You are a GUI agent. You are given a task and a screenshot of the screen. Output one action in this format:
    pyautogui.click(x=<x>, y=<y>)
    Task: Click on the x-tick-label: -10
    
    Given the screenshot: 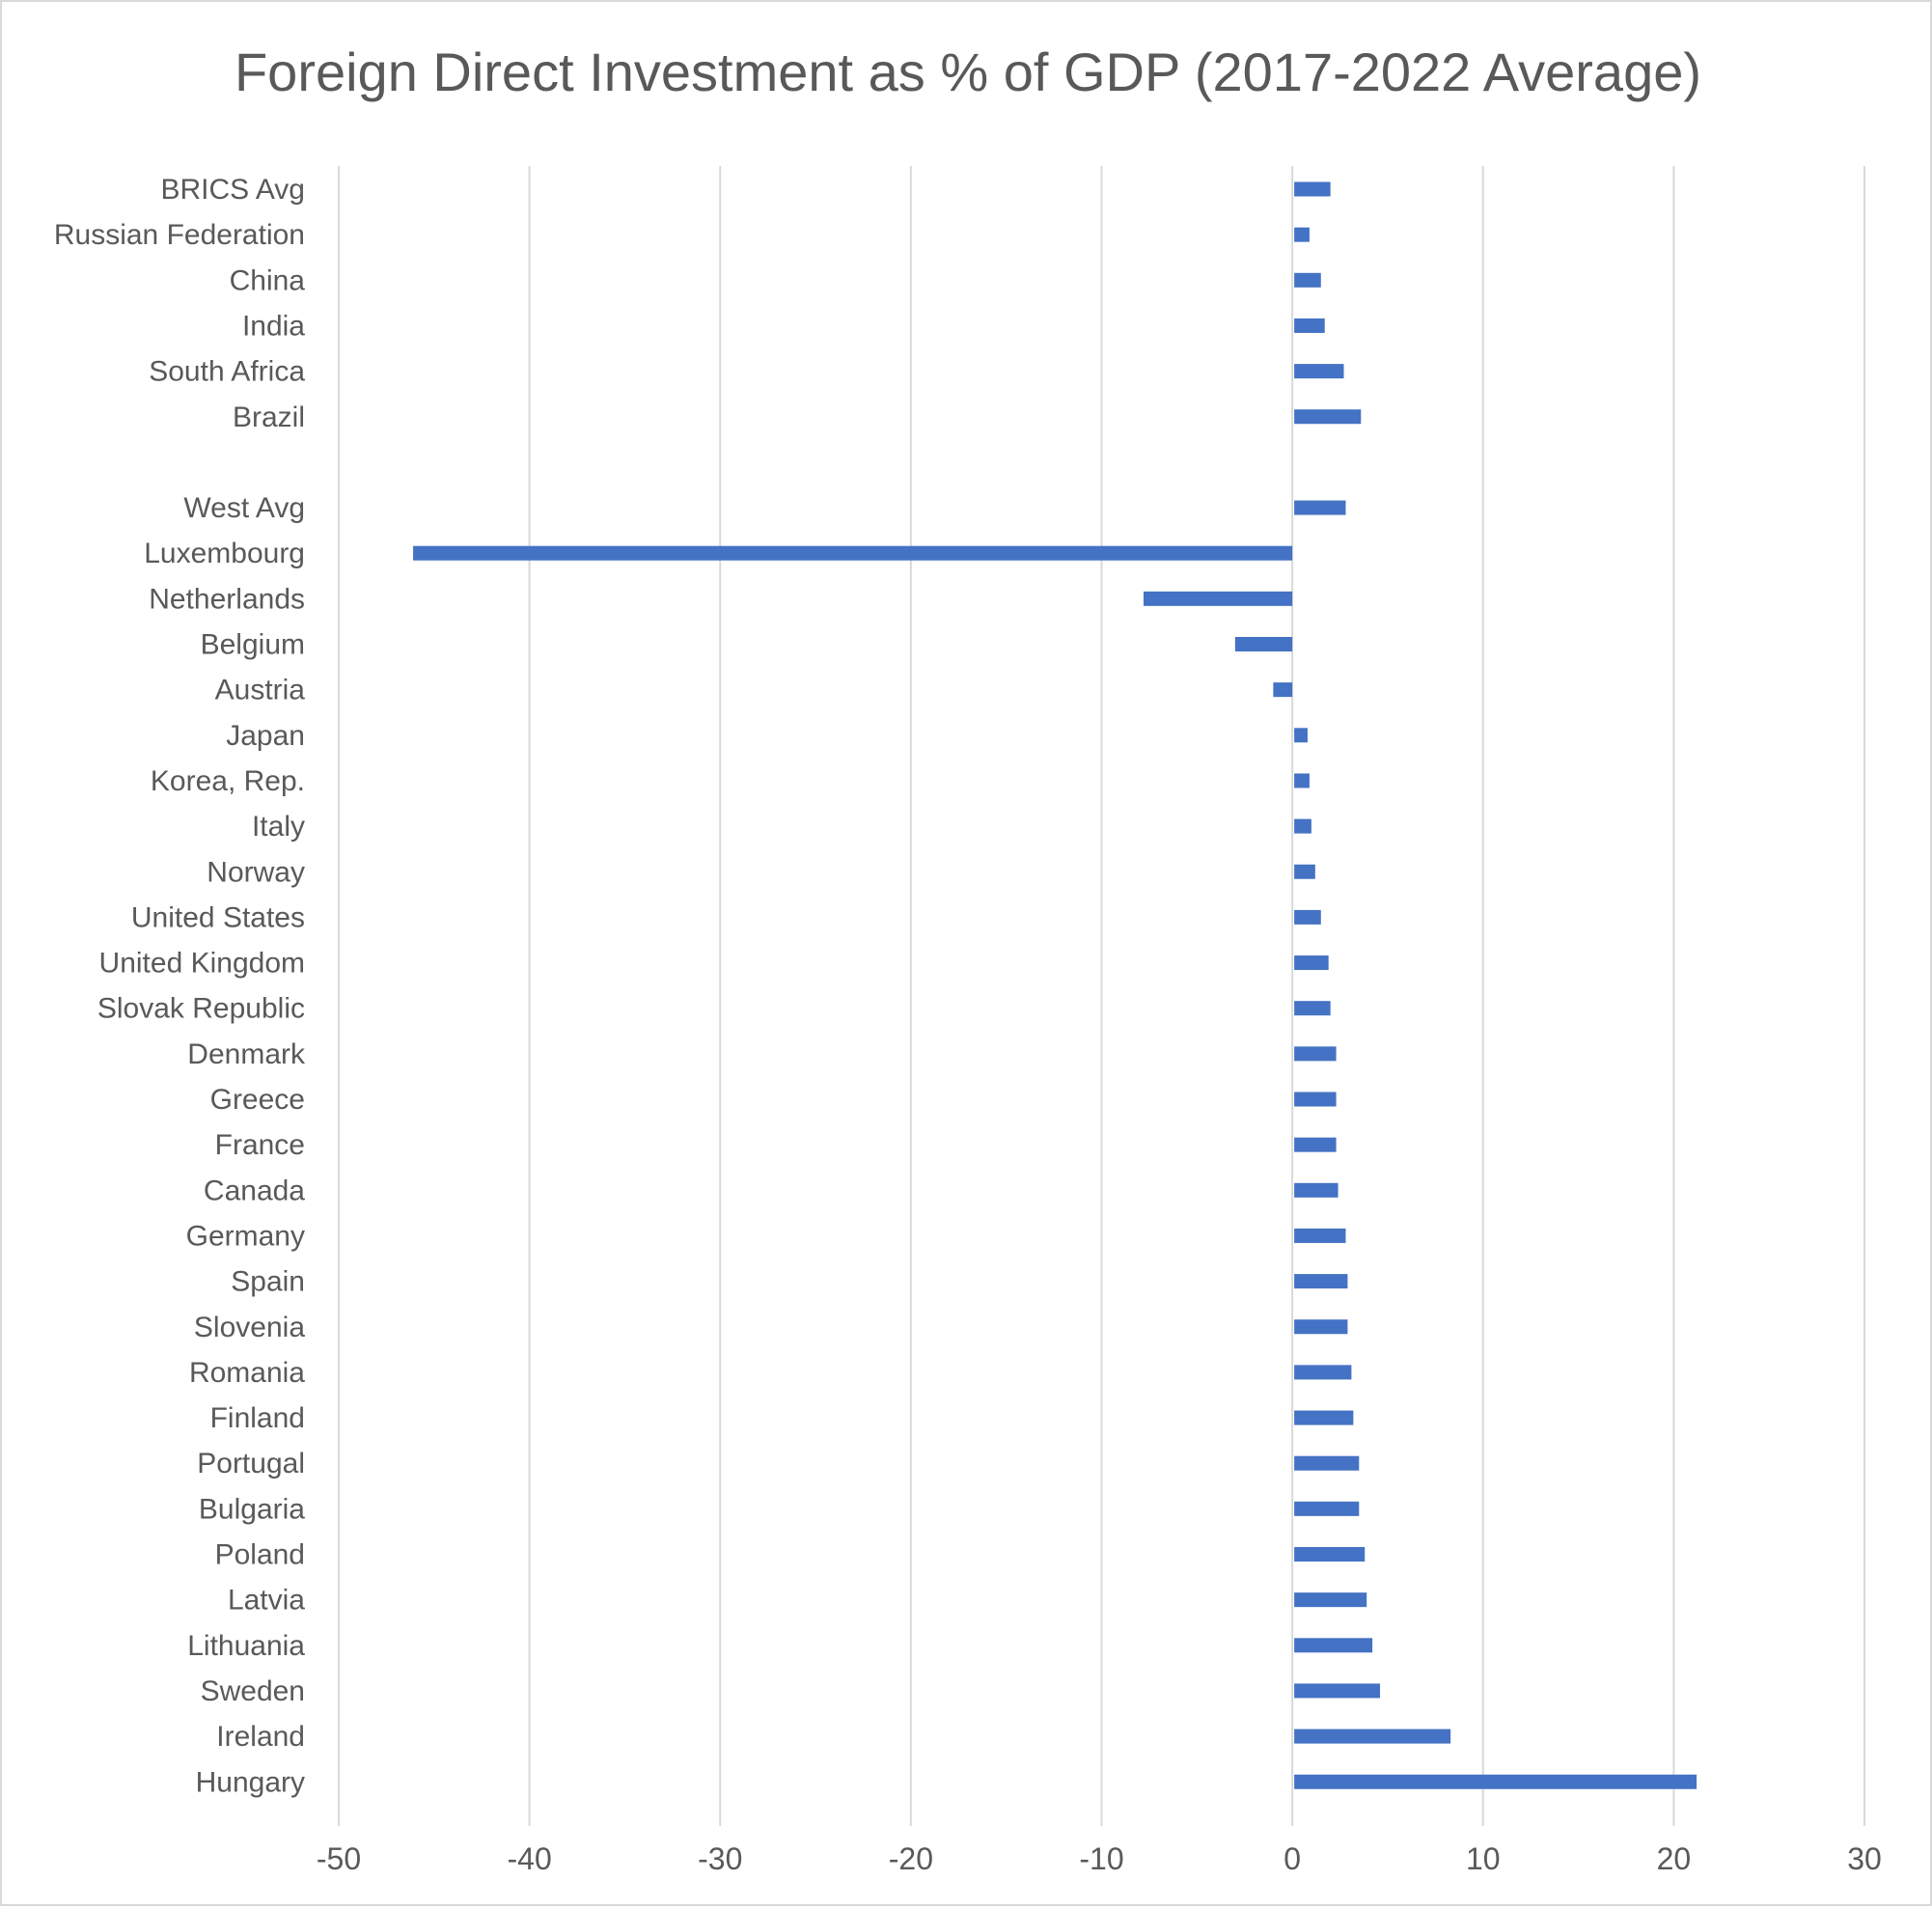 What is the action you would take?
    pyautogui.click(x=1101, y=1859)
    